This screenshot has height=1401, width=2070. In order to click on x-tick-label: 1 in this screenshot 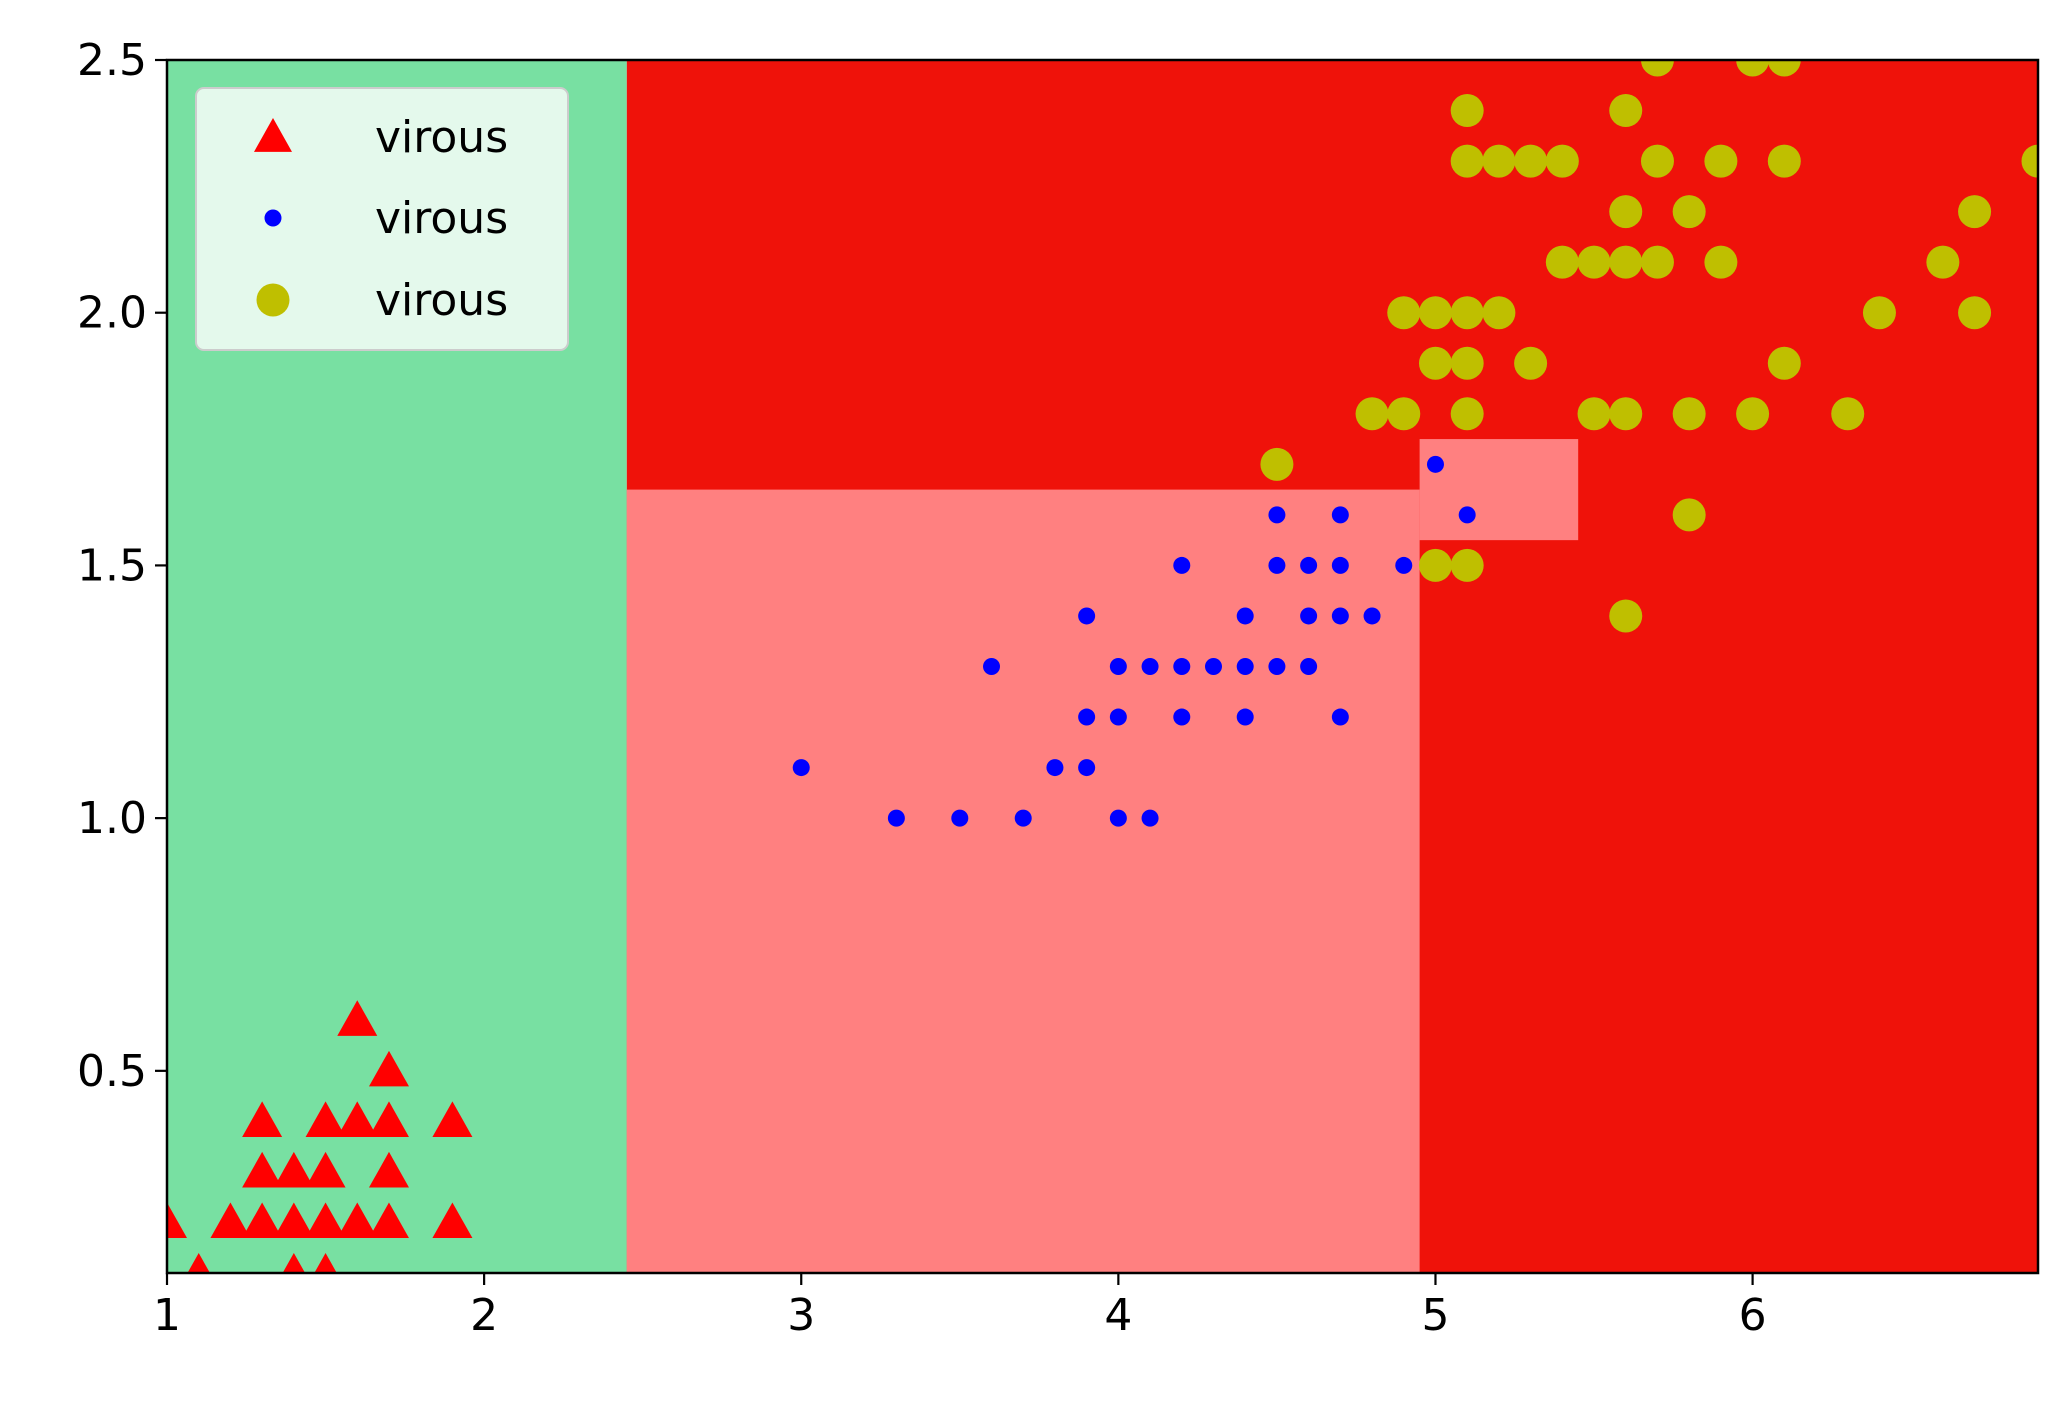, I will do `click(167, 1315)`.